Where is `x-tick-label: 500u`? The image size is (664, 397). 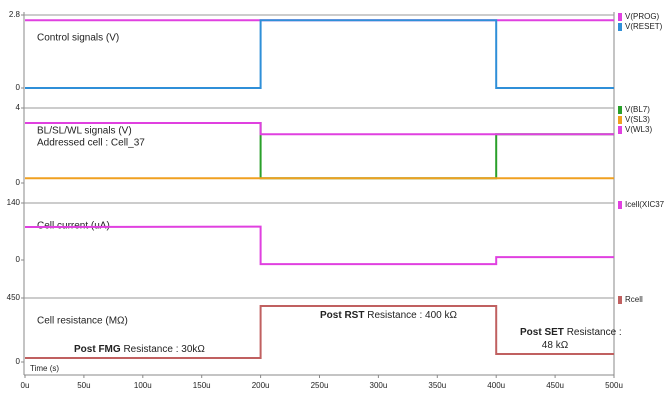 x-tick-label: 500u is located at coordinates (614, 385).